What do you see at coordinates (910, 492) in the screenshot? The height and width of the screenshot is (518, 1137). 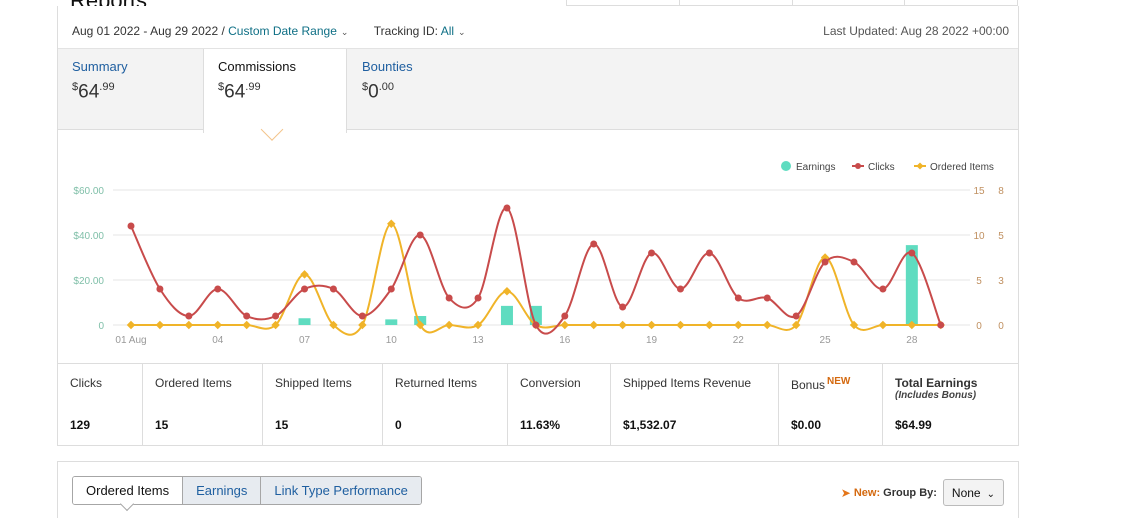 I see `group-by-label: Group By:` at bounding box center [910, 492].